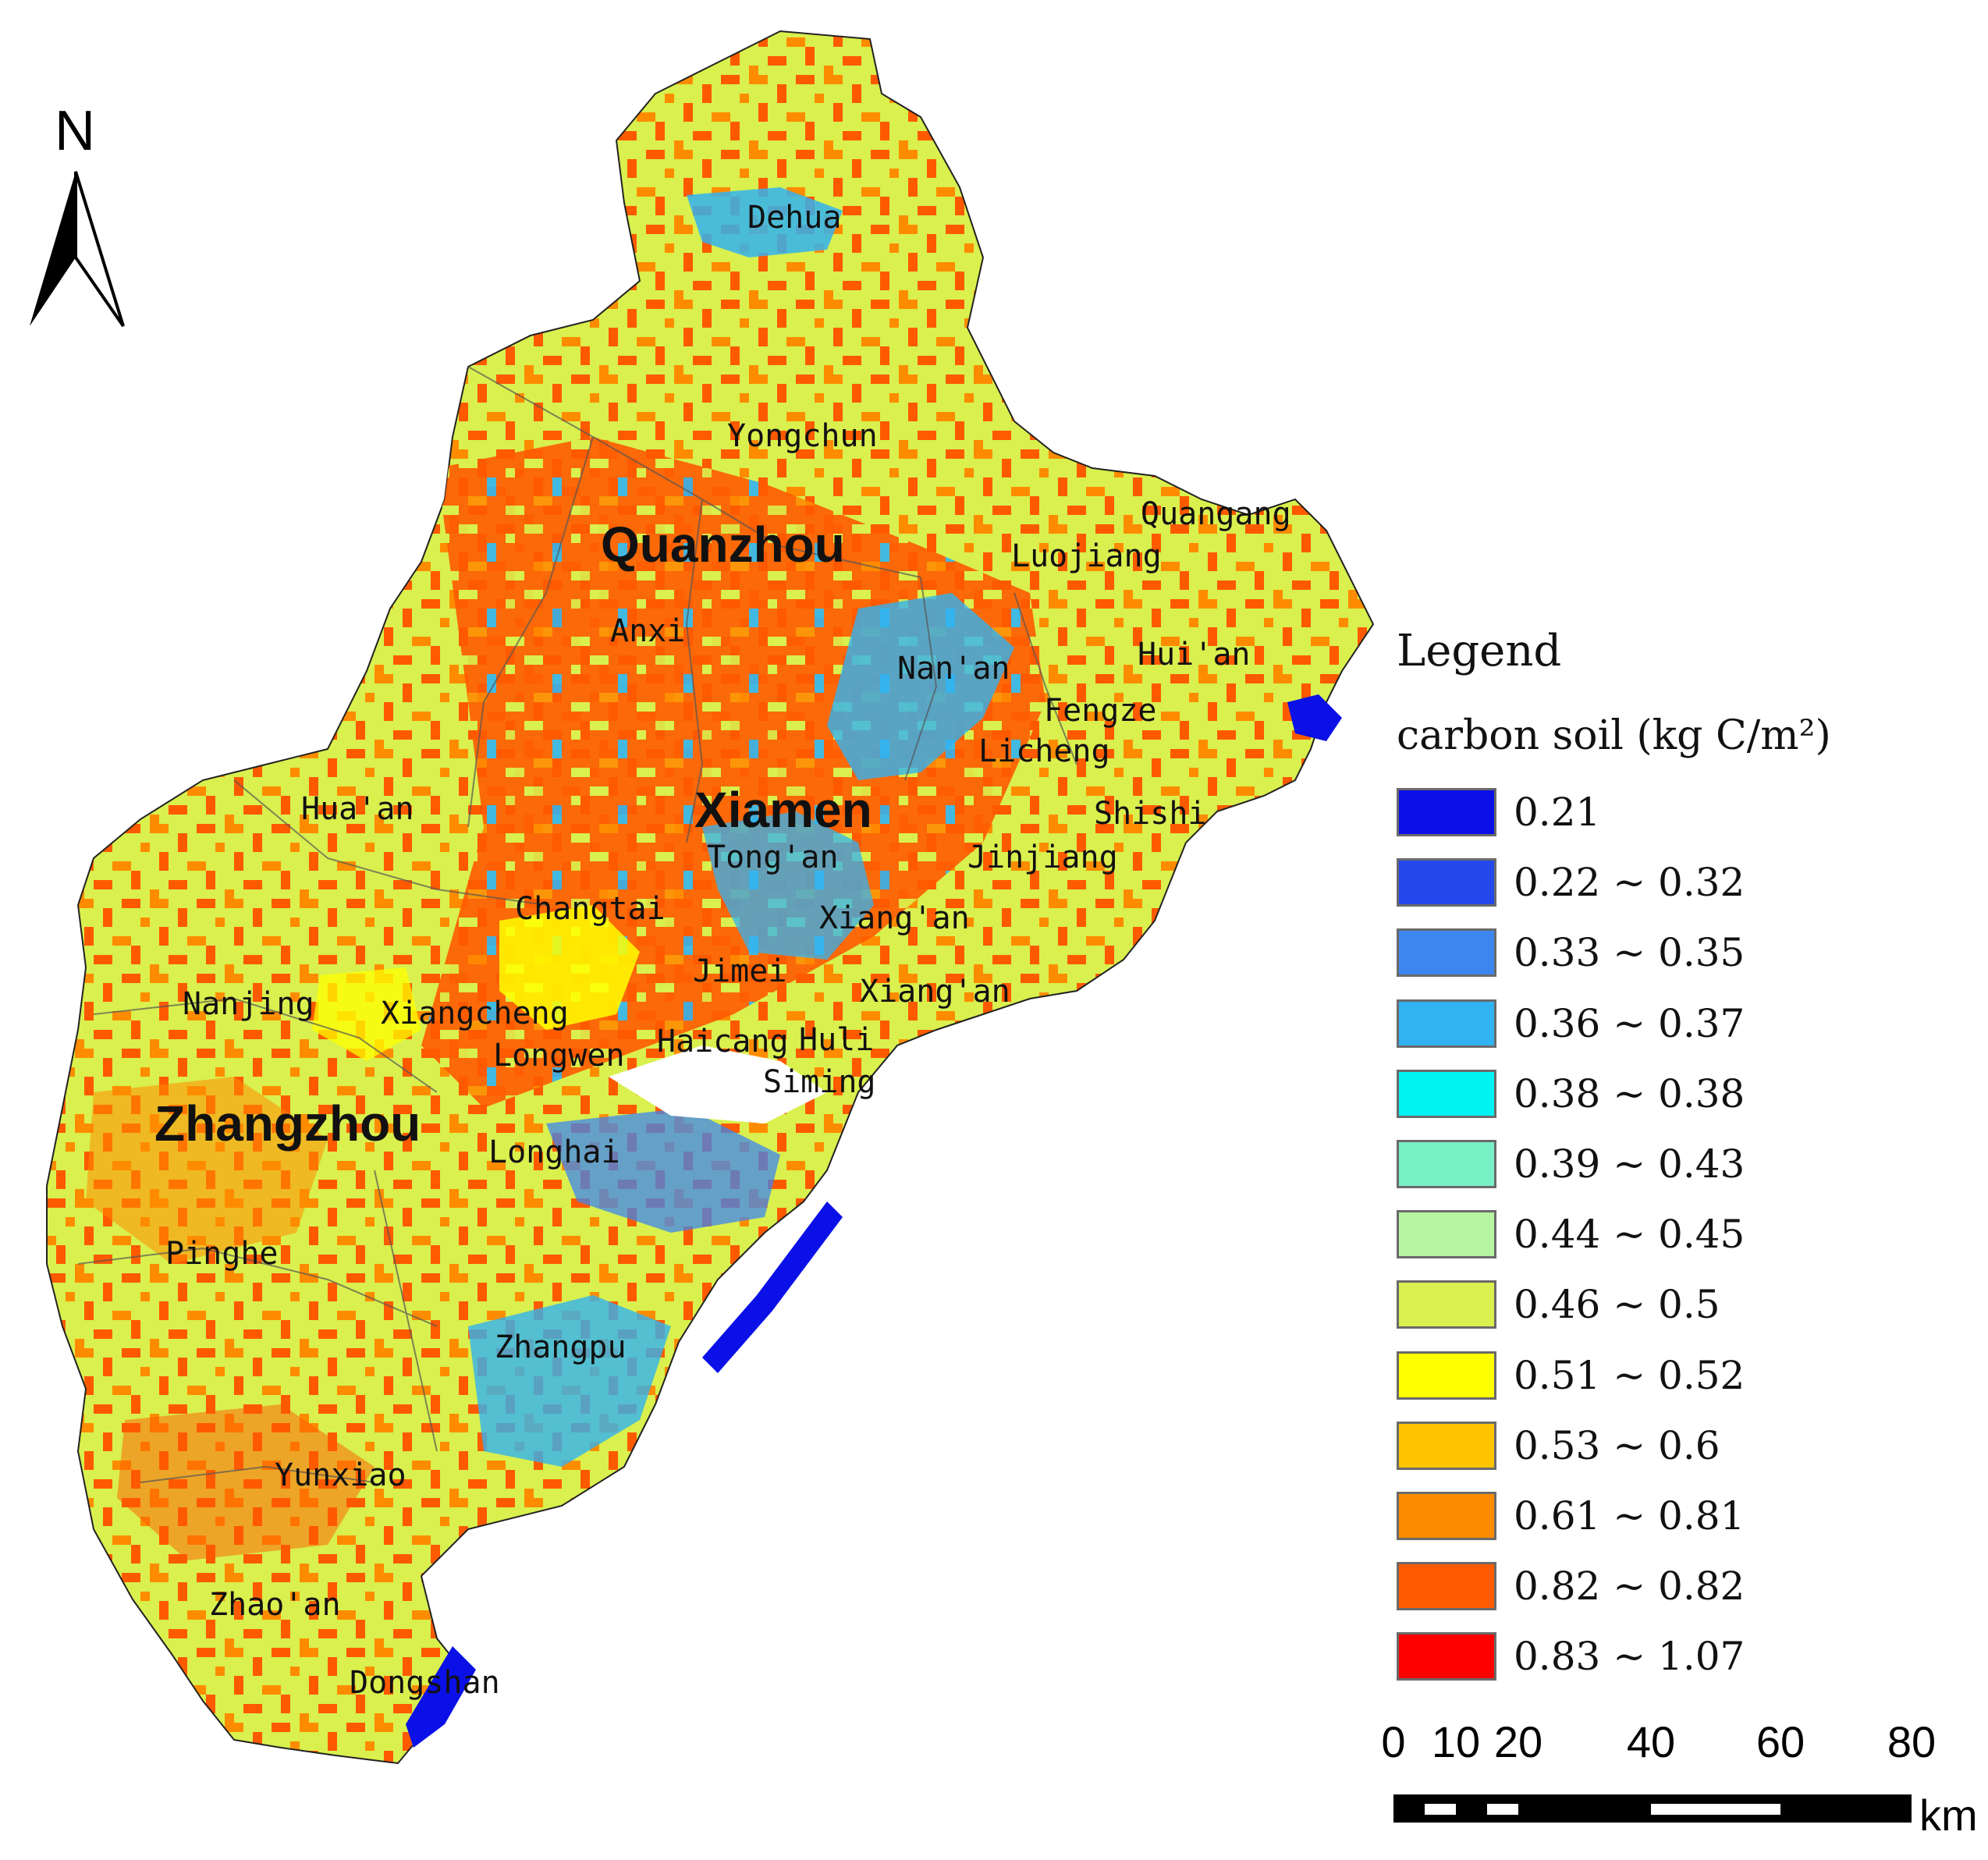  Describe the element at coordinates (570, 1381) in the screenshot. I see `zone-blue-zhangpu` at that location.